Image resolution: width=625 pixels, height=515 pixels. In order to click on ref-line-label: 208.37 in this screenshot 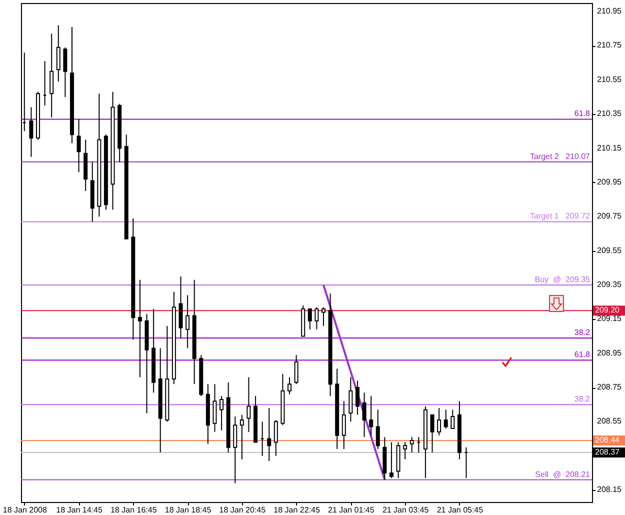, I will do `click(607, 451)`.